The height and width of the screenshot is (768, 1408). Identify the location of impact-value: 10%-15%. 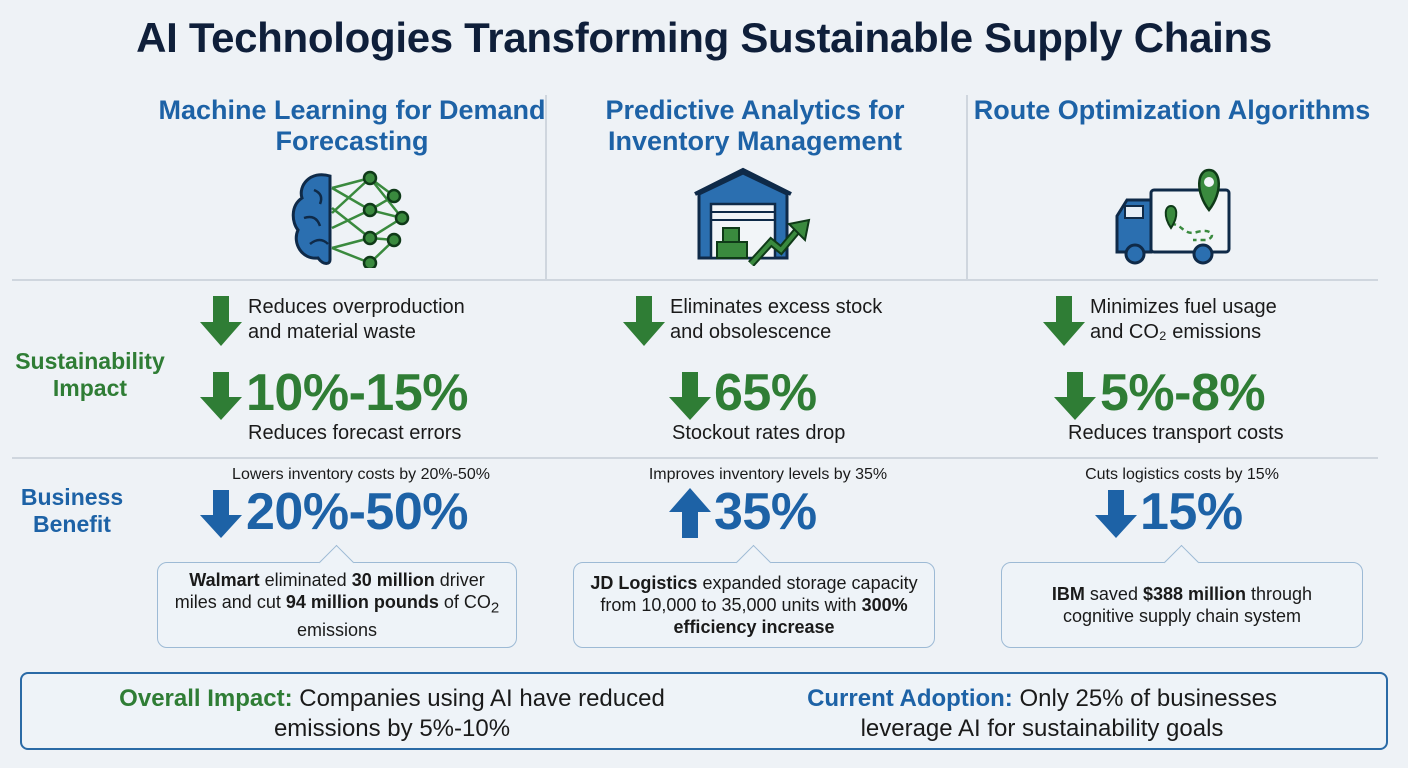
(357, 393).